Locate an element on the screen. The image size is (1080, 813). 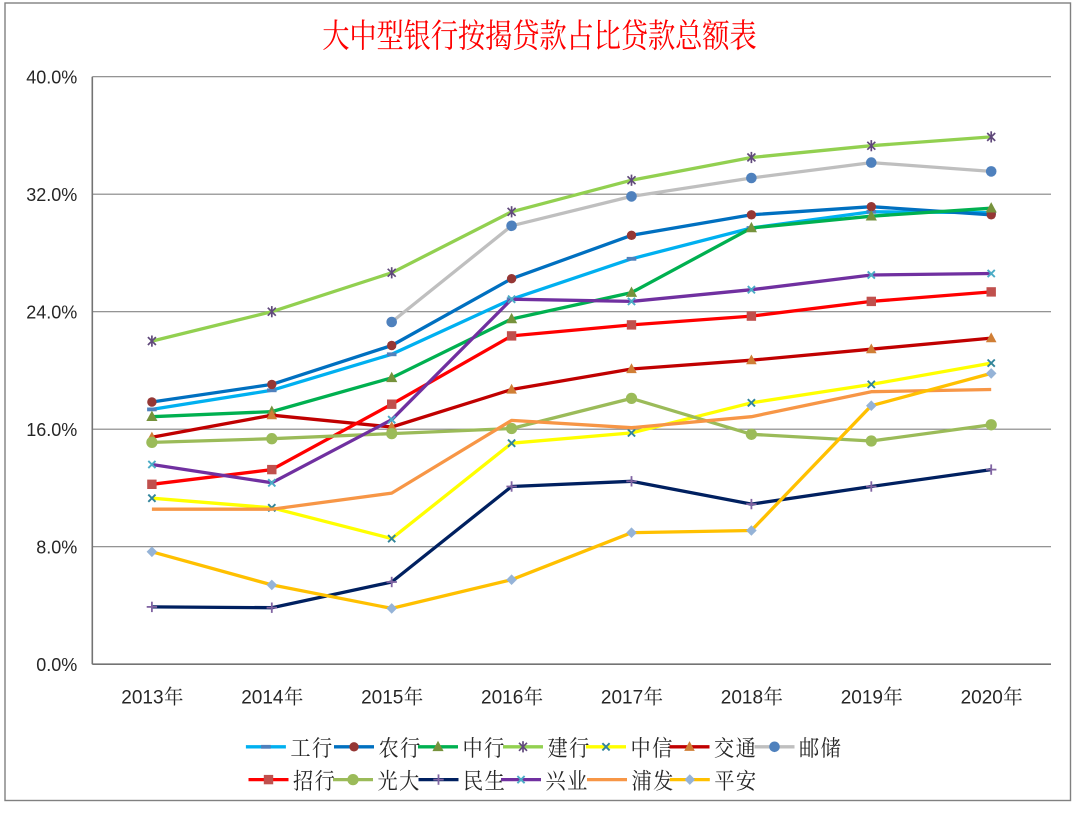
svg-text: 2019 is located at coordinates (862, 698).